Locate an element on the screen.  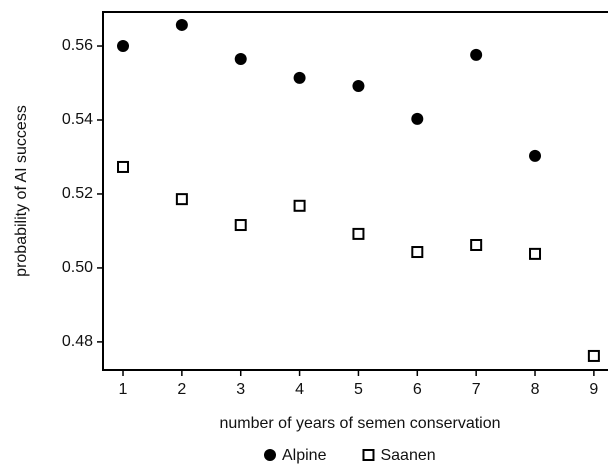
y-tick-label: 0.56 is located at coordinates (77, 45).